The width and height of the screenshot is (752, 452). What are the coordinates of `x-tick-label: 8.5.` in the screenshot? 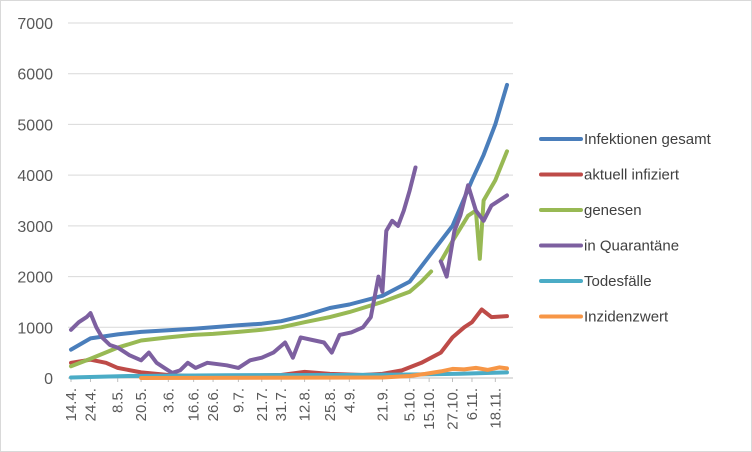 It's located at (118, 400).